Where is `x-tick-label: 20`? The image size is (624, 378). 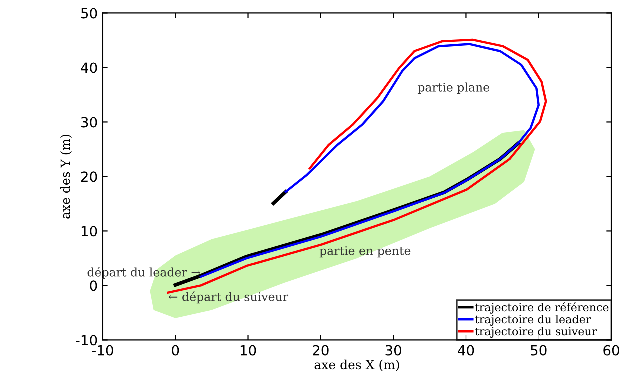 x-tick-label: 20 is located at coordinates (321, 350).